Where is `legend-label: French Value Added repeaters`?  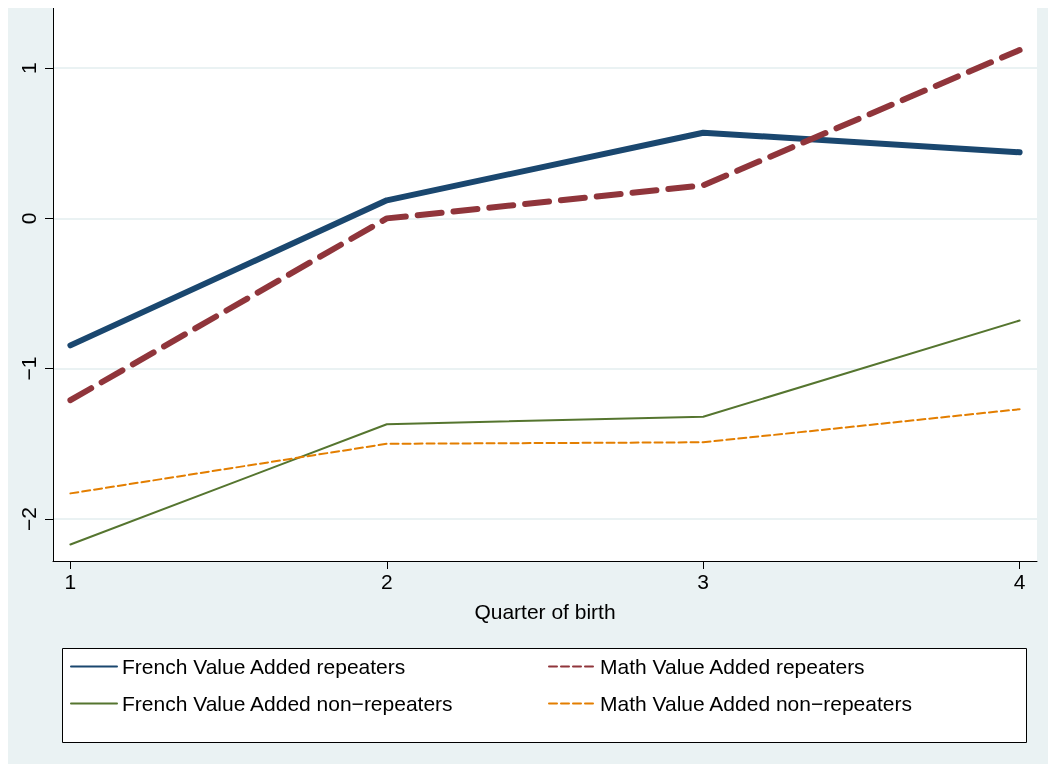 legend-label: French Value Added repeaters is located at coordinates (264, 666).